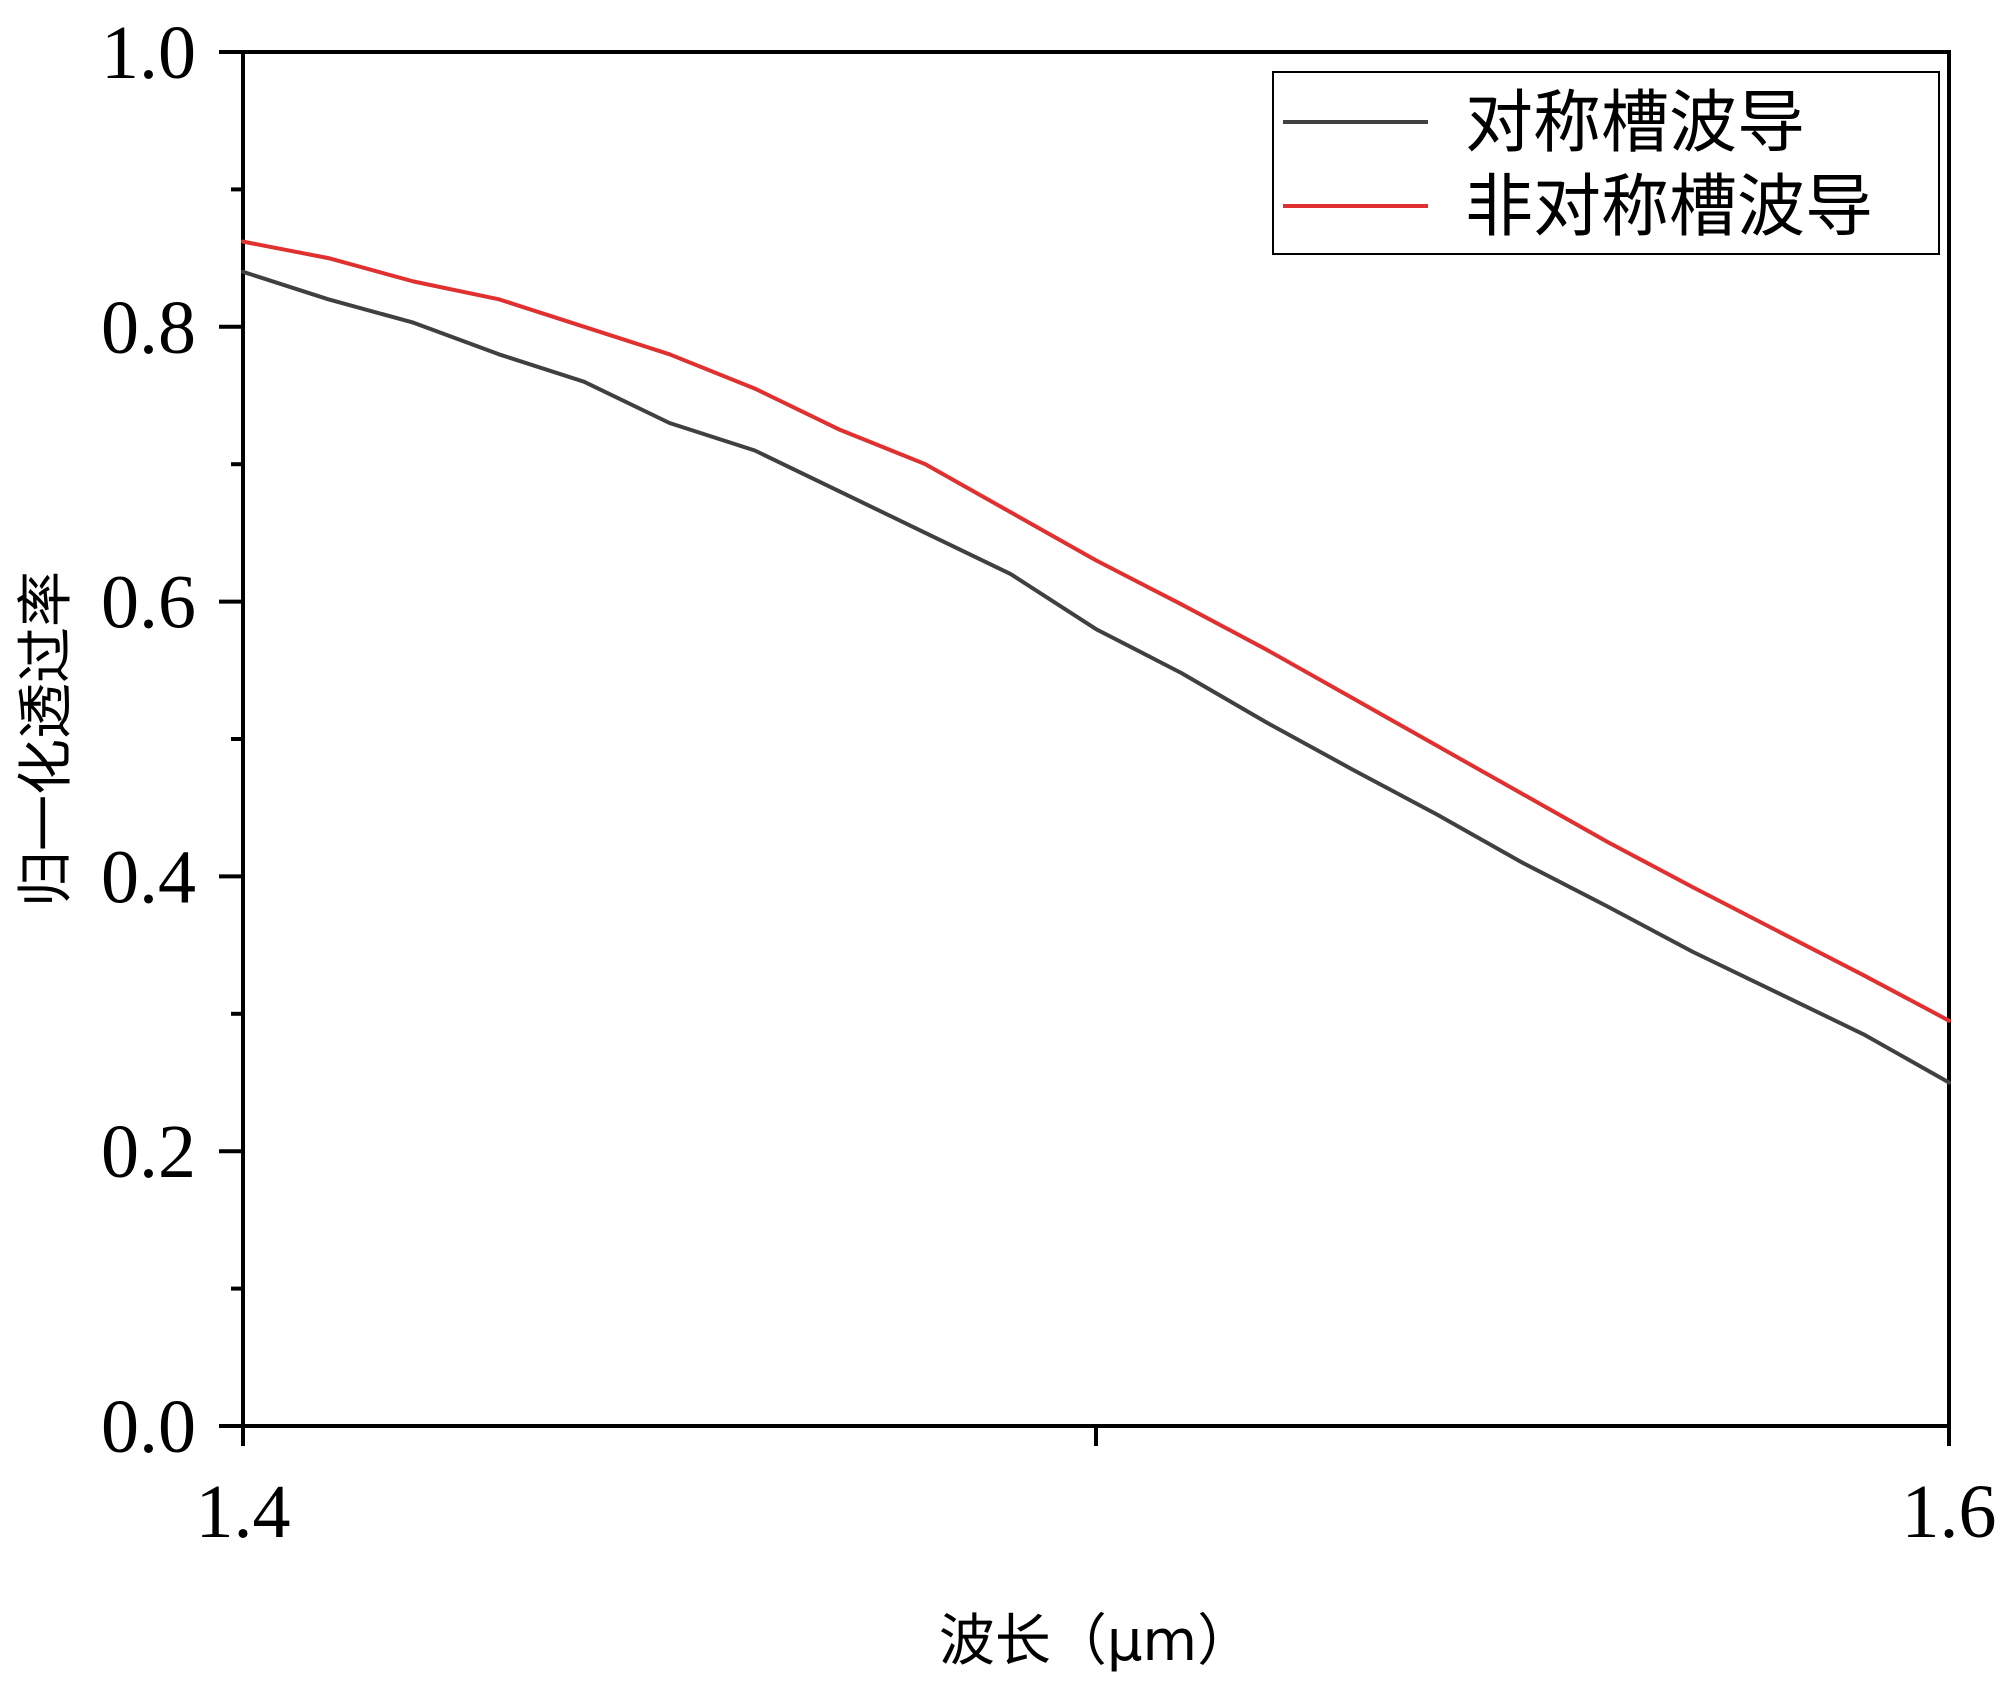 Image resolution: width=2000 pixels, height=1681 pixels. I want to click on x-tick-label: 1.6, so click(1949, 1512).